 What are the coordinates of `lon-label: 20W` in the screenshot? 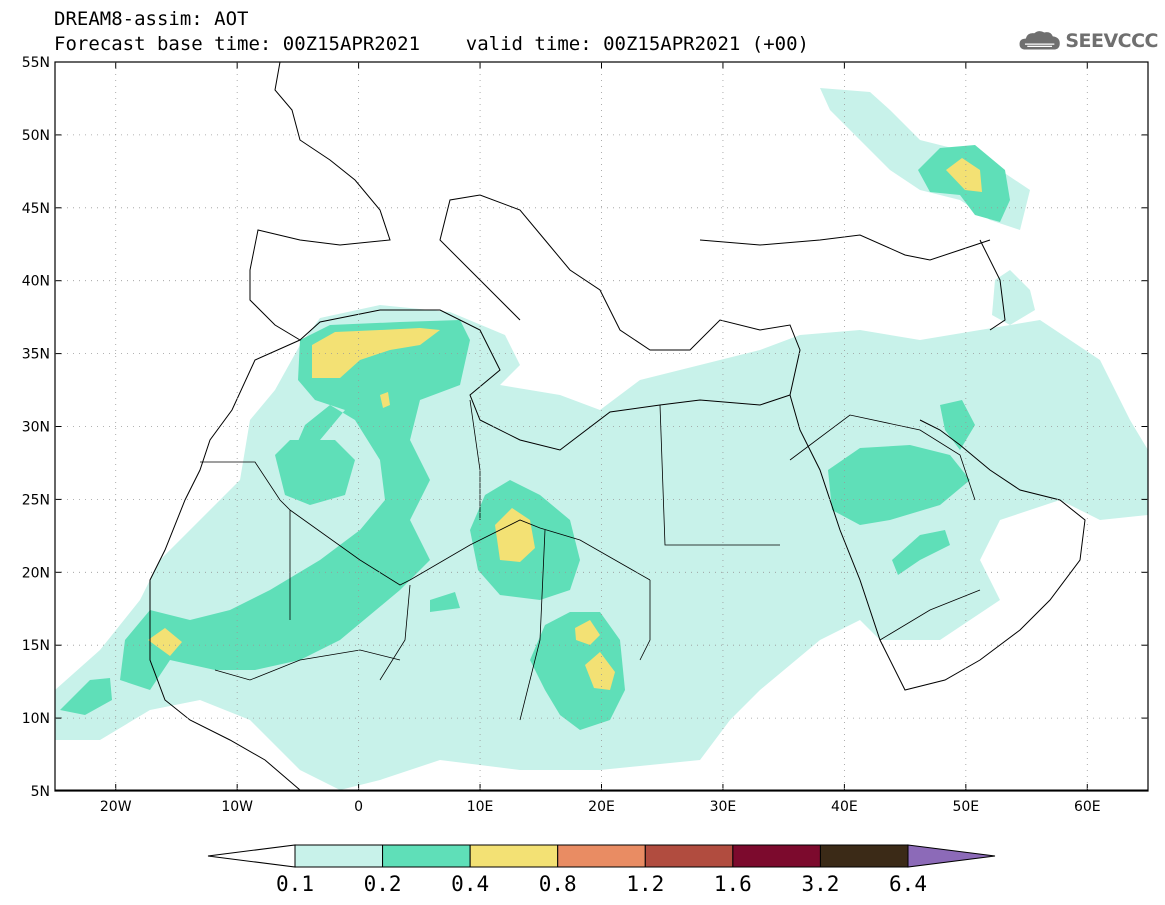 It's located at (116, 807).